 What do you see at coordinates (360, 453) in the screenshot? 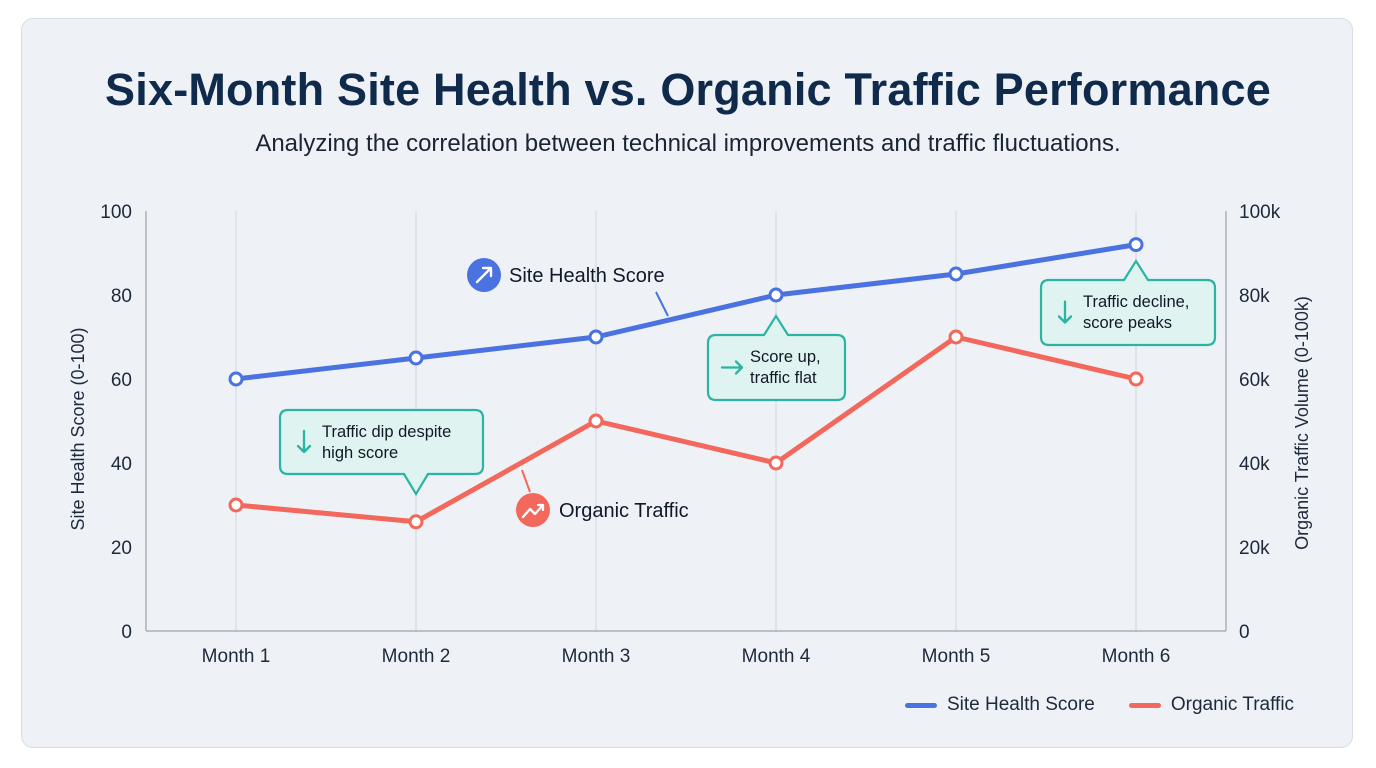
I see `annotation-text: high score` at bounding box center [360, 453].